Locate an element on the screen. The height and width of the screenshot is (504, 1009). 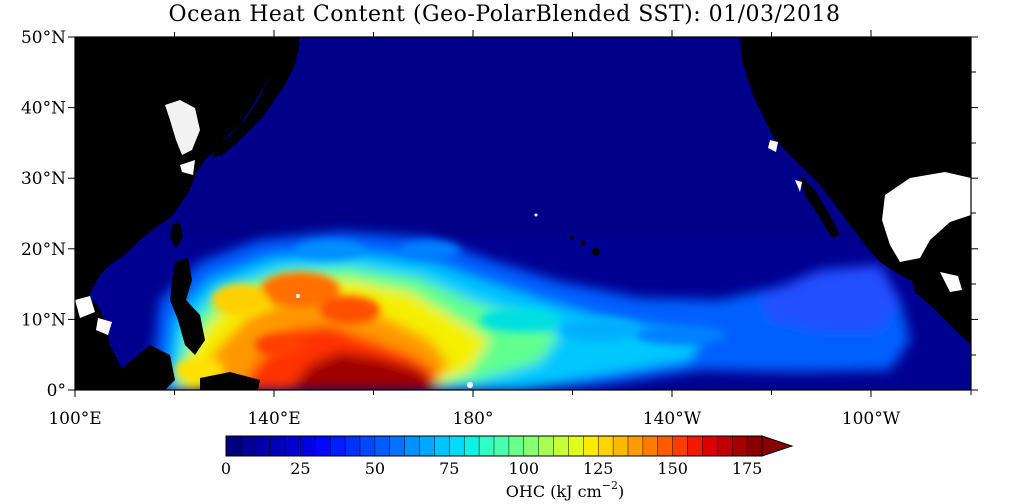
lat-label-0: 0° is located at coordinates (56, 391).